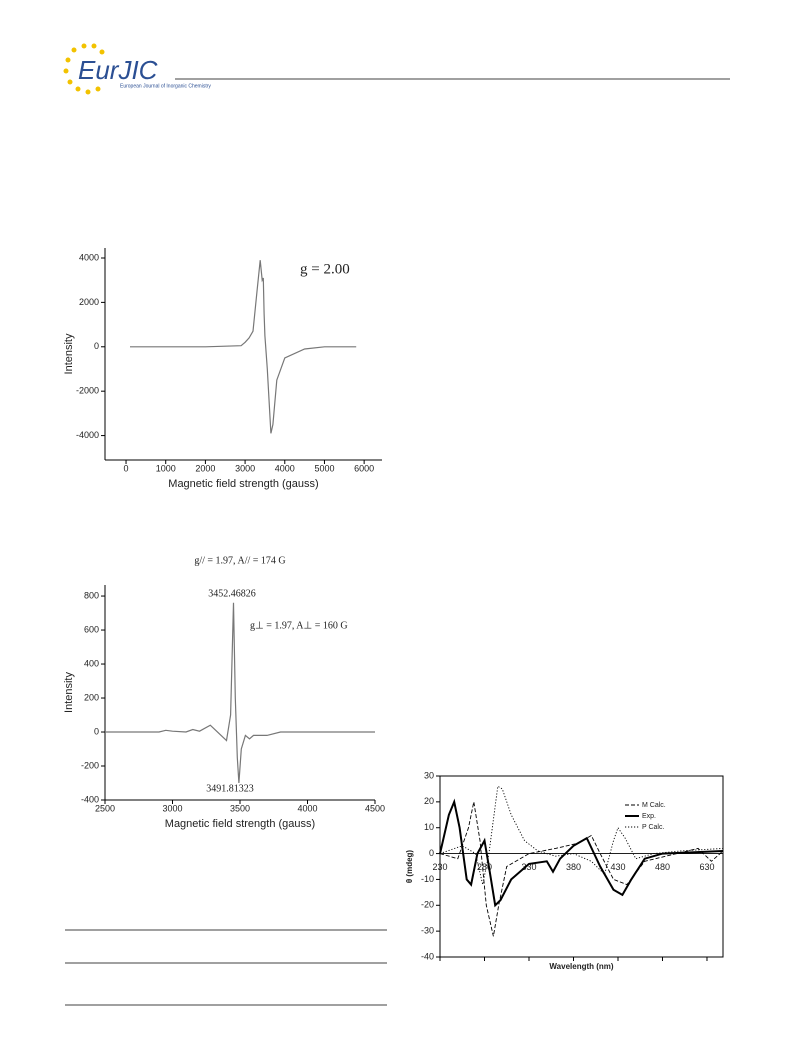  I want to click on x-tick-label: 280, so click(484, 867).